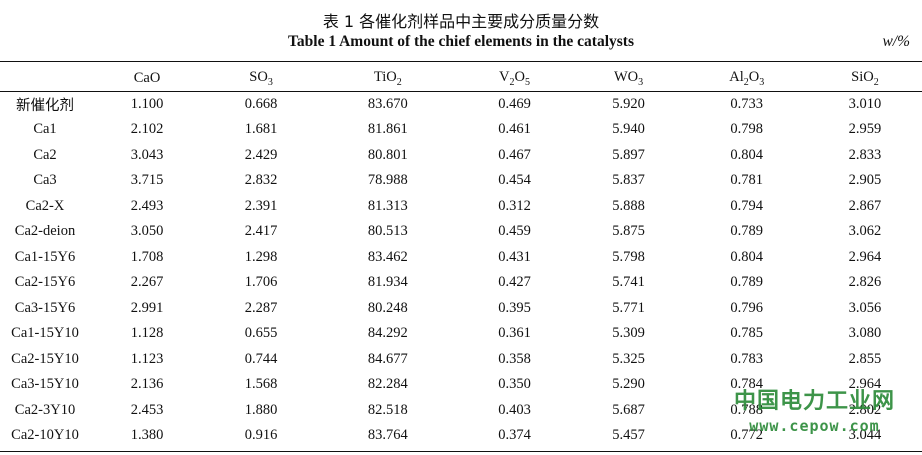 The width and height of the screenshot is (922, 455). I want to click on value-cell: 1.681, so click(261, 129).